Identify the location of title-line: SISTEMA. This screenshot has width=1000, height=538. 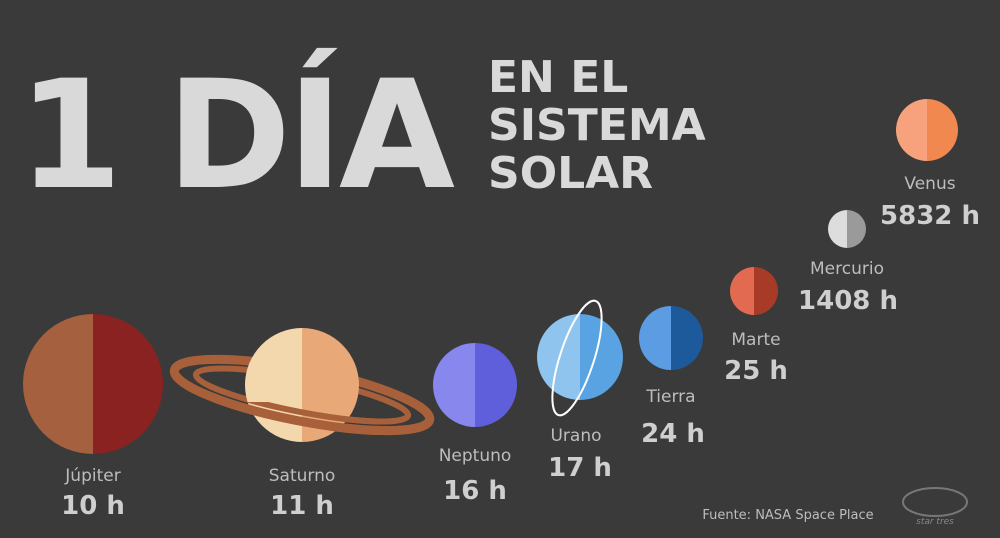
(597, 125).